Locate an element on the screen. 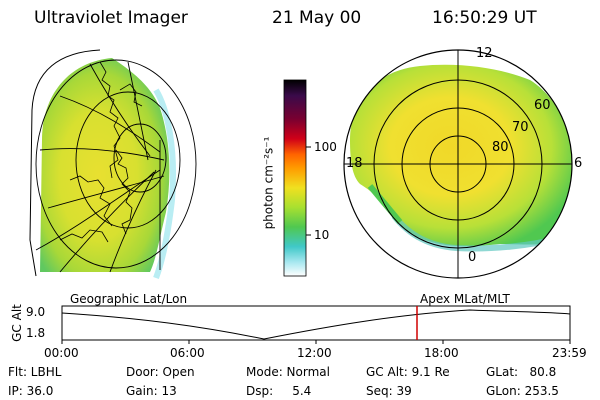 The height and width of the screenshot is (400, 600). colorbar-label: photon cm⁻²s⁻¹ is located at coordinates (268, 183).